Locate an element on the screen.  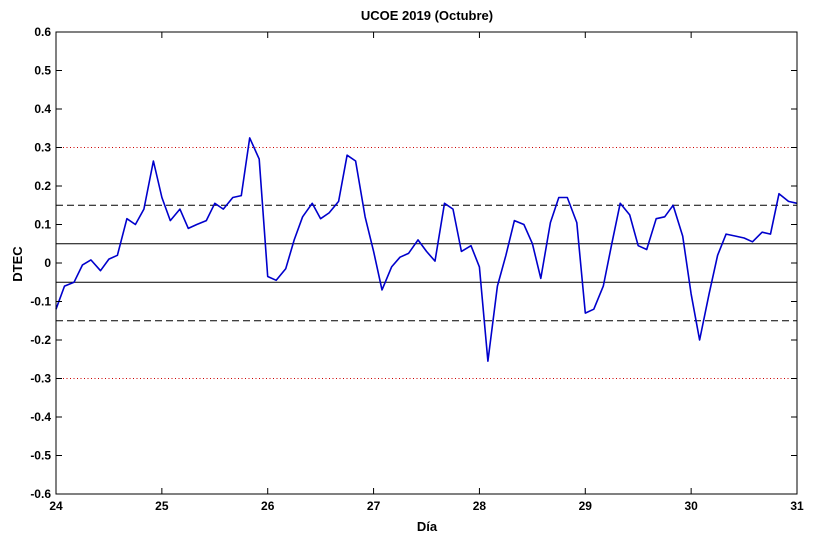
y-tick-label: -0.5 is located at coordinates (40, 456).